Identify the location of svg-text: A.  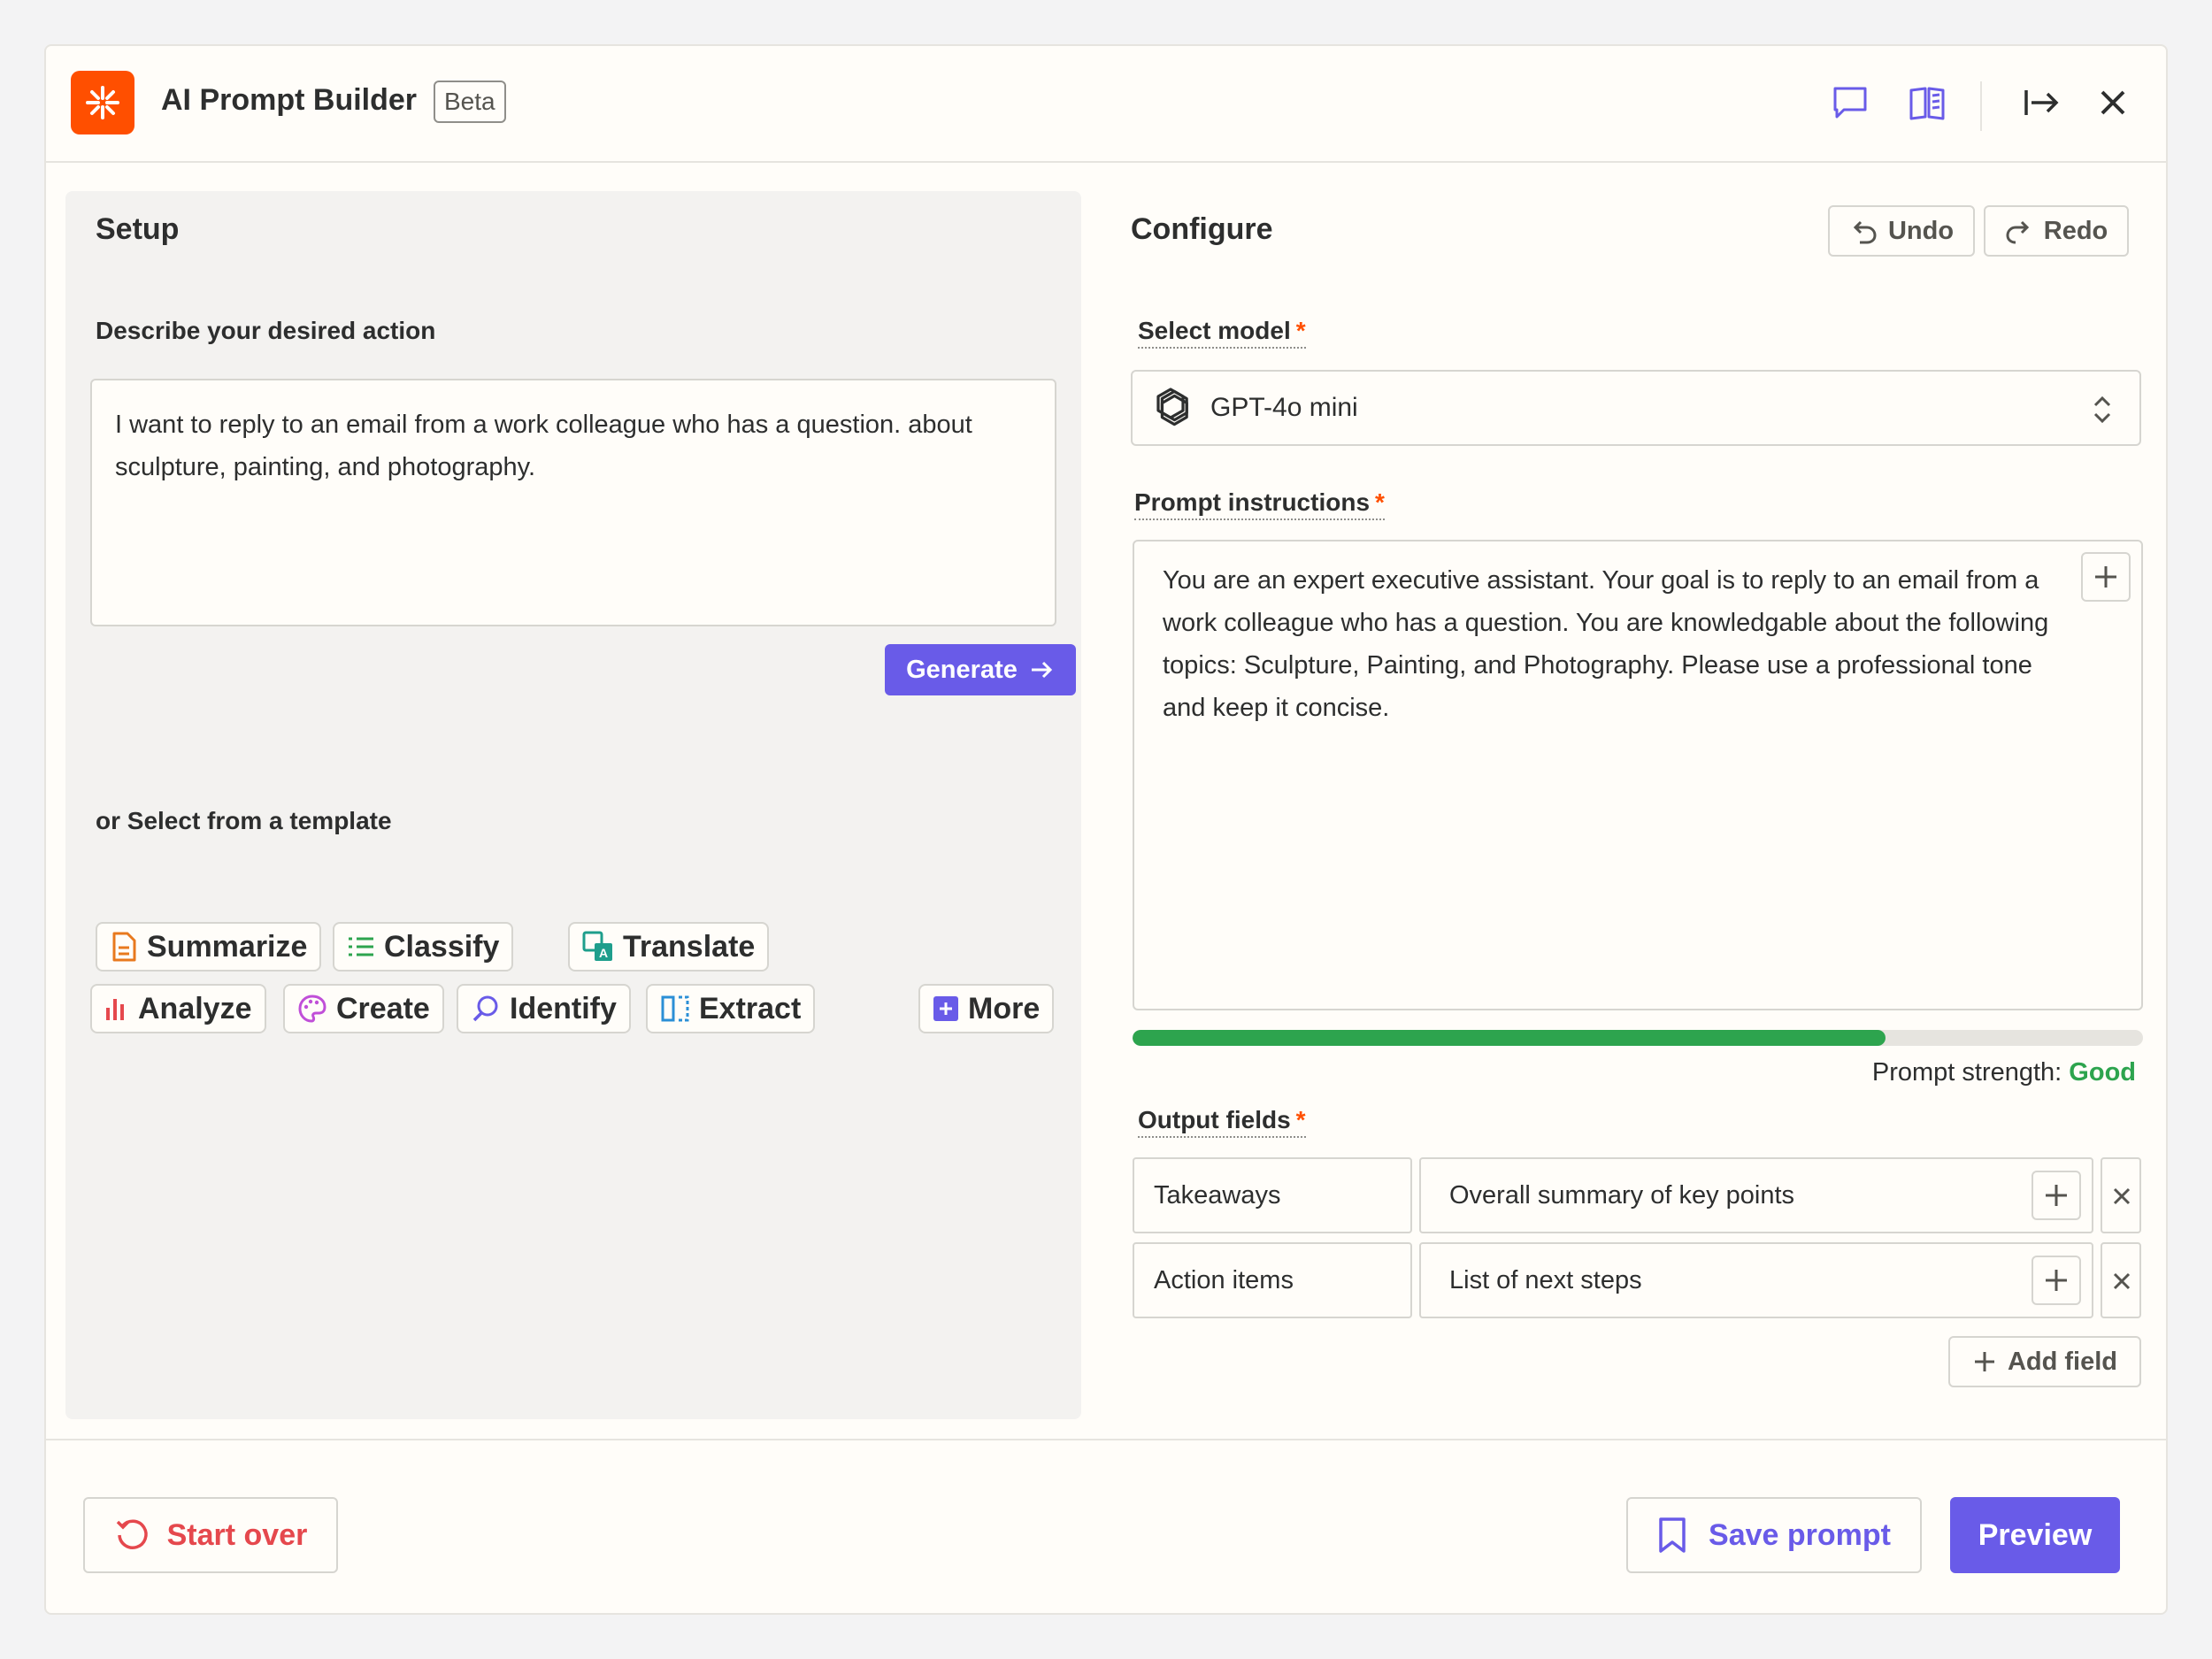
(604, 953).